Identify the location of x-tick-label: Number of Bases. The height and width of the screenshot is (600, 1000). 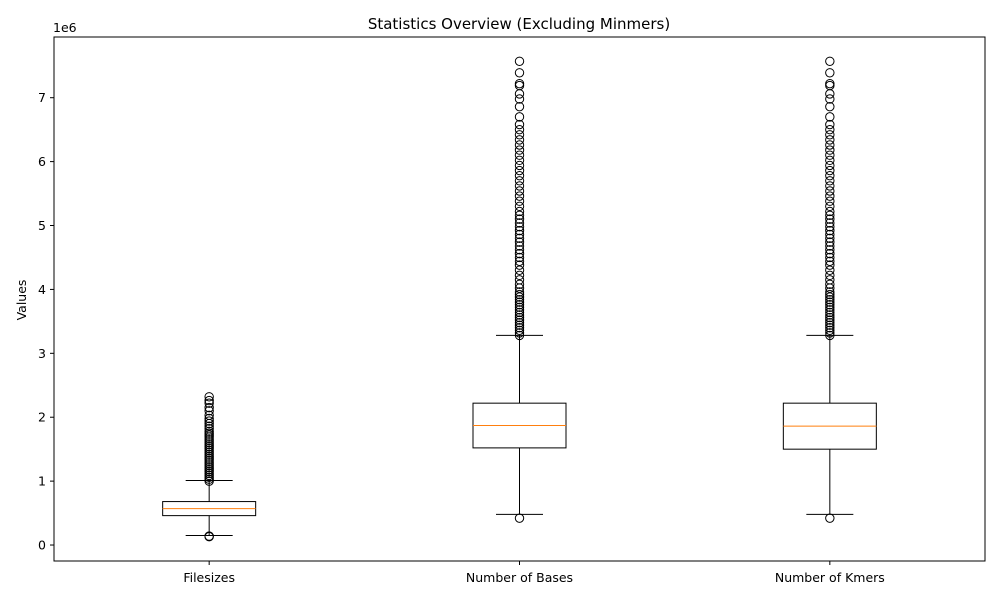
(519, 577).